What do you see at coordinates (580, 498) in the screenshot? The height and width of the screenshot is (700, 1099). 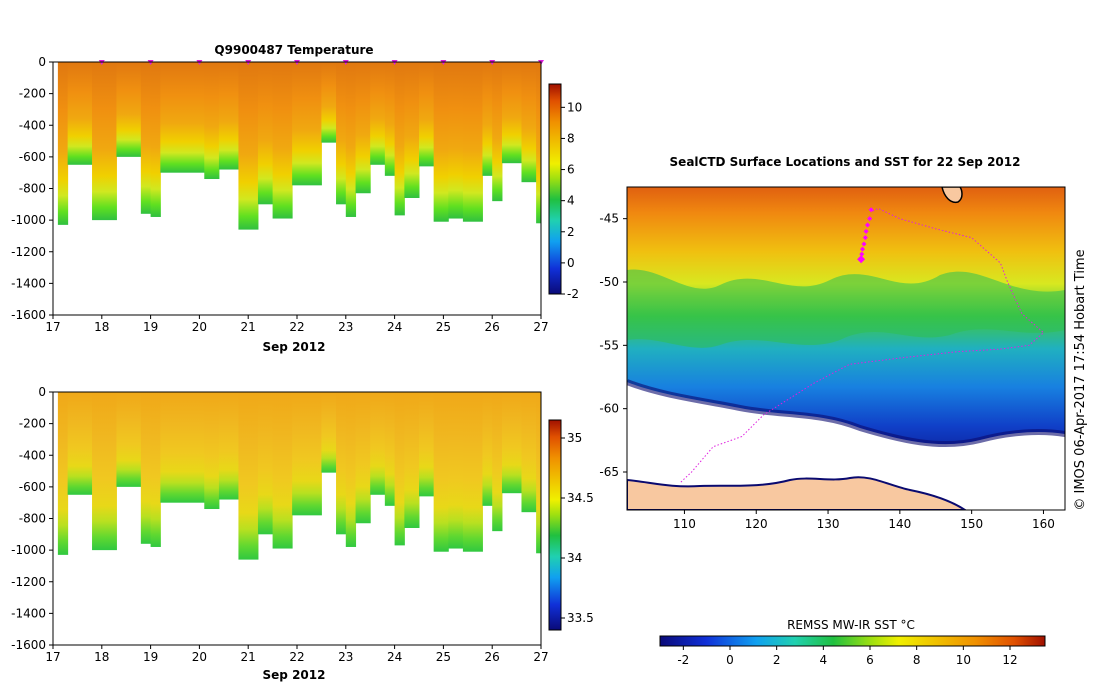 I see `colorbar-tick-label-34.5: 34.5` at bounding box center [580, 498].